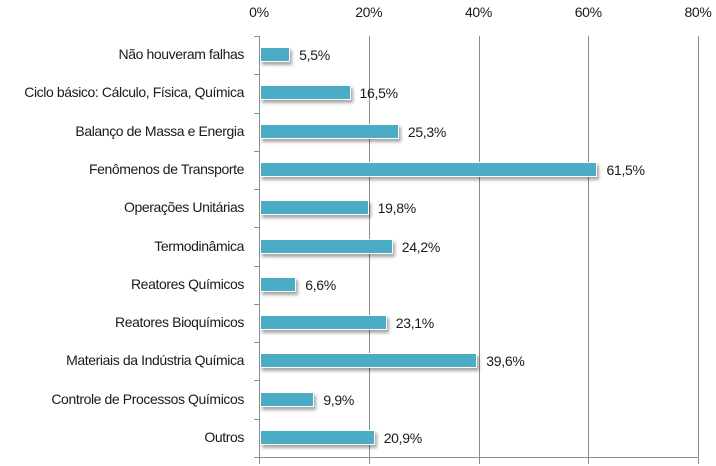  I want to click on category-label: Balanço de Massa e Energia, so click(159, 130).